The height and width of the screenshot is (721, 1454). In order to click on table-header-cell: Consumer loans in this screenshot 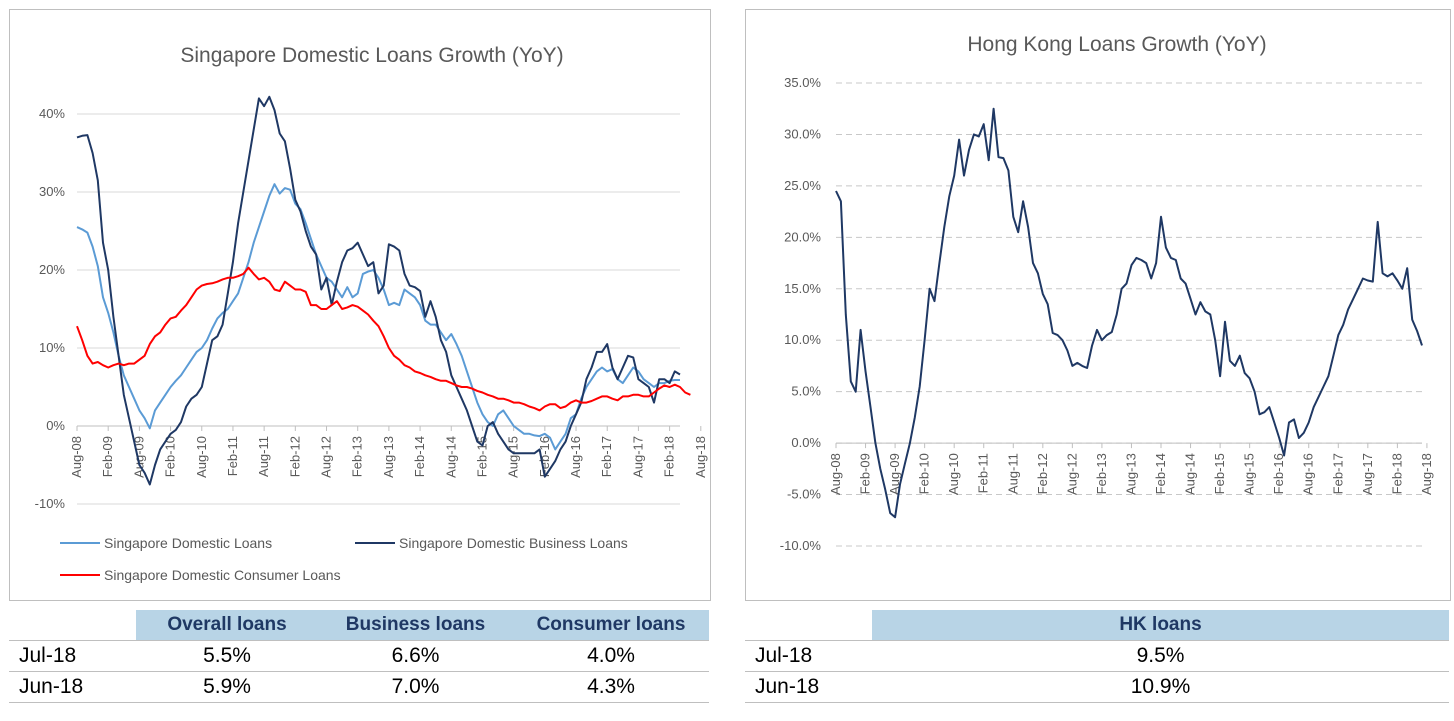, I will do `click(611, 625)`.